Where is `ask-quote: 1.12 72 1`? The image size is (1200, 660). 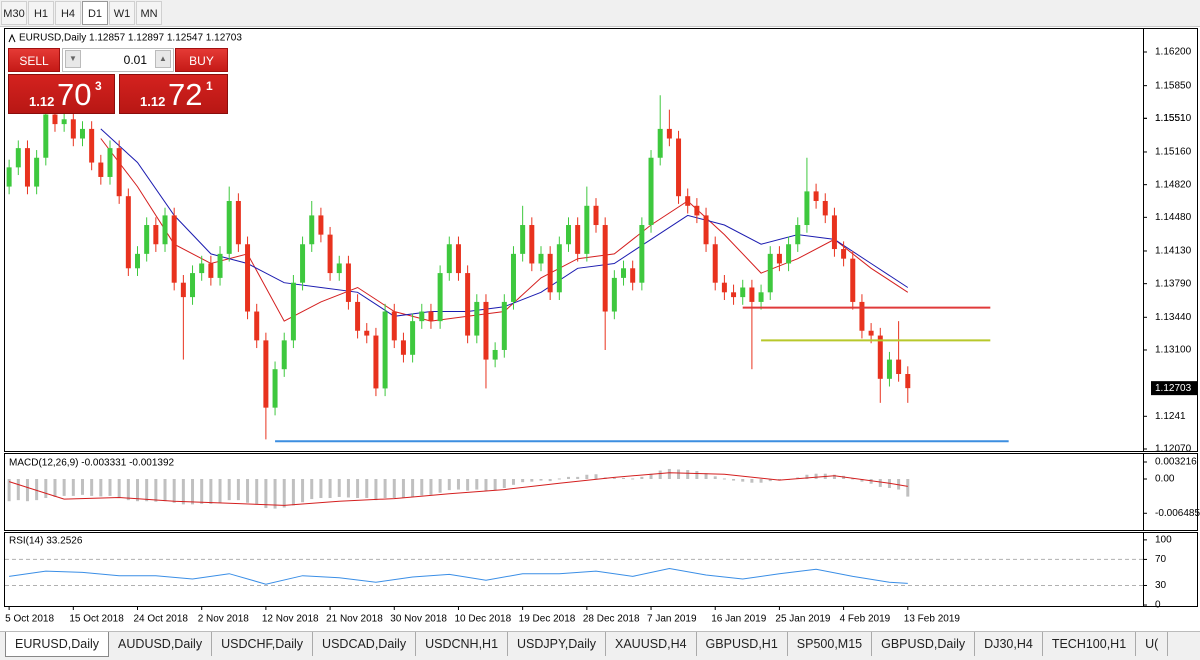
ask-quote: 1.12 72 1 is located at coordinates (173, 94).